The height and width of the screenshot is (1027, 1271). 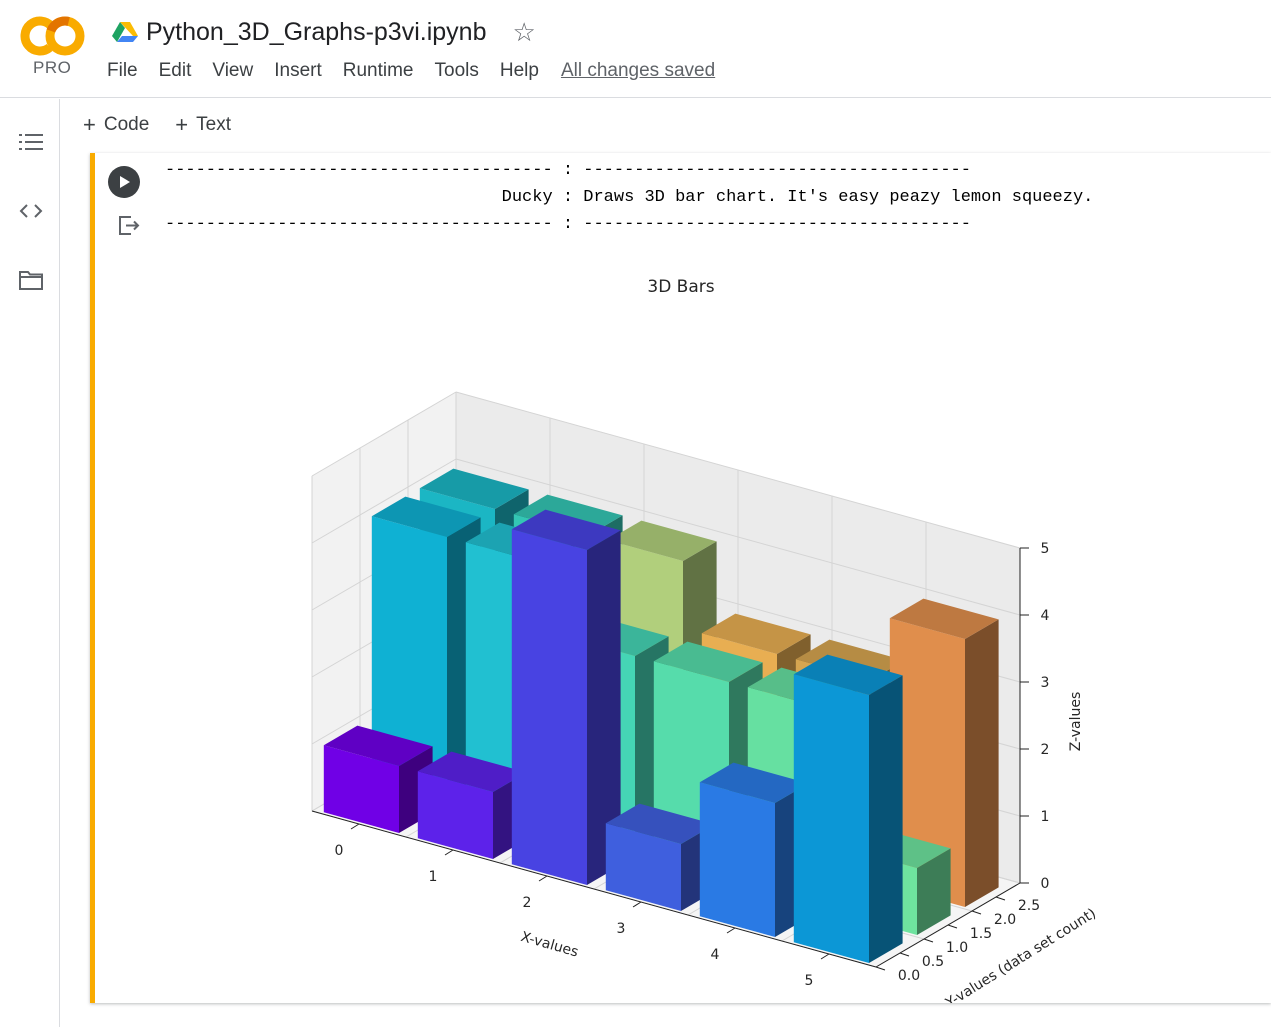 I want to click on google-drive-icon, so click(x=125, y=32).